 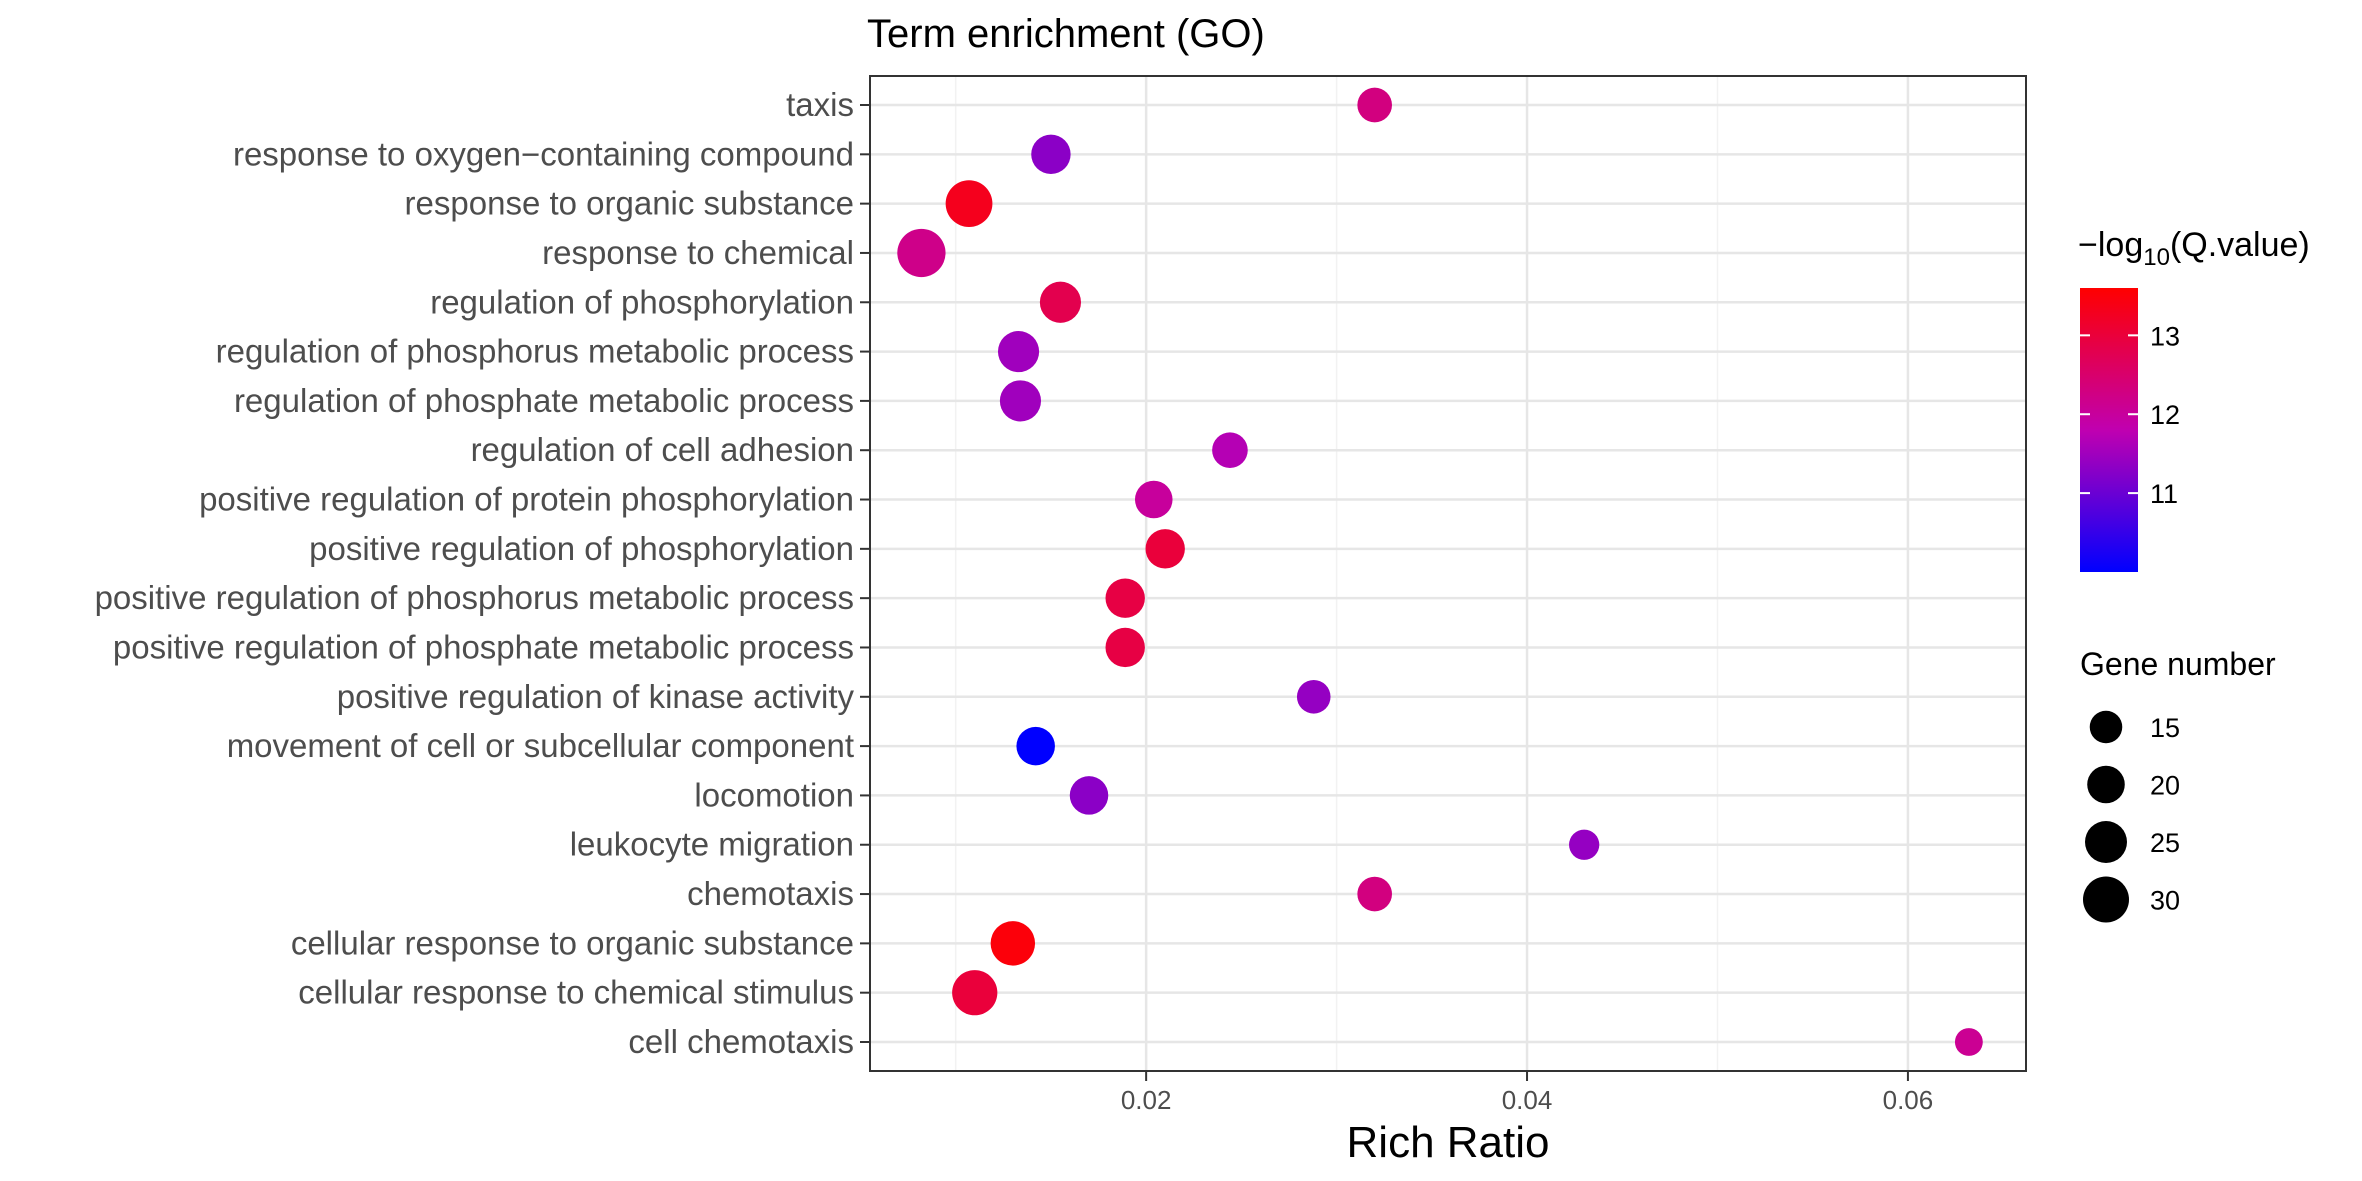 I want to click on x-tick-label: 0.04, so click(x=1527, y=1100).